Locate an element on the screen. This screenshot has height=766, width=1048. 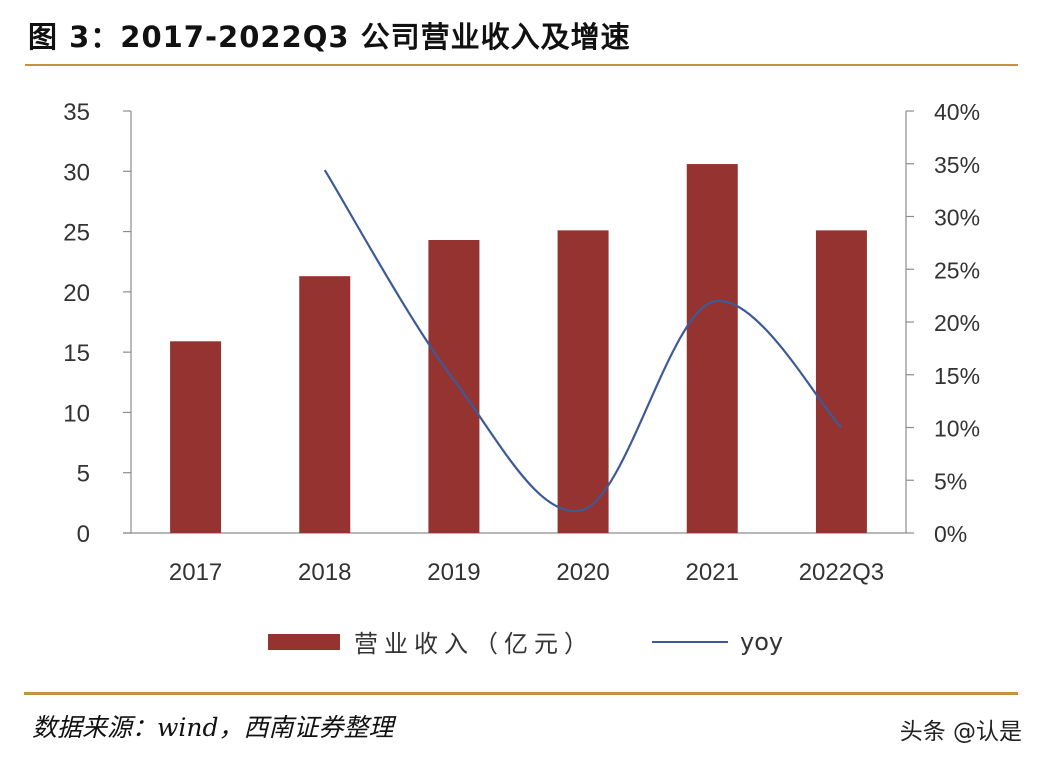
y-left-tick-label: 30 is located at coordinates (76, 172).